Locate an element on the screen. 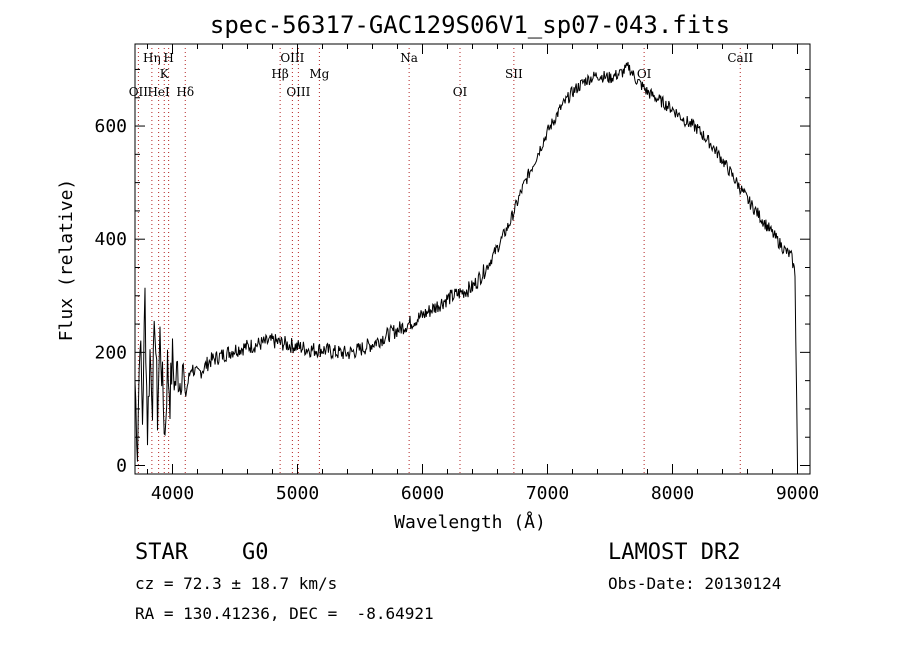 Image resolution: width=900 pixels, height=649 pixels. spectral-line-label: Hβ is located at coordinates (279, 74).